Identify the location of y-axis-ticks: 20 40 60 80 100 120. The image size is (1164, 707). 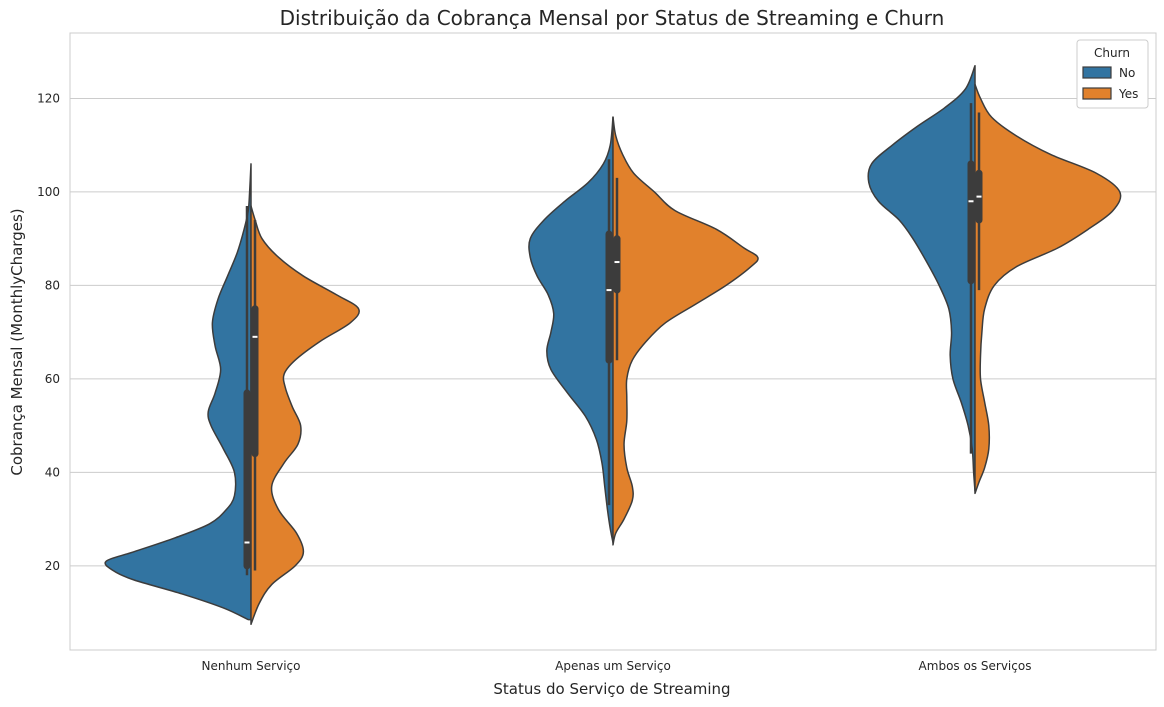
(48, 331).